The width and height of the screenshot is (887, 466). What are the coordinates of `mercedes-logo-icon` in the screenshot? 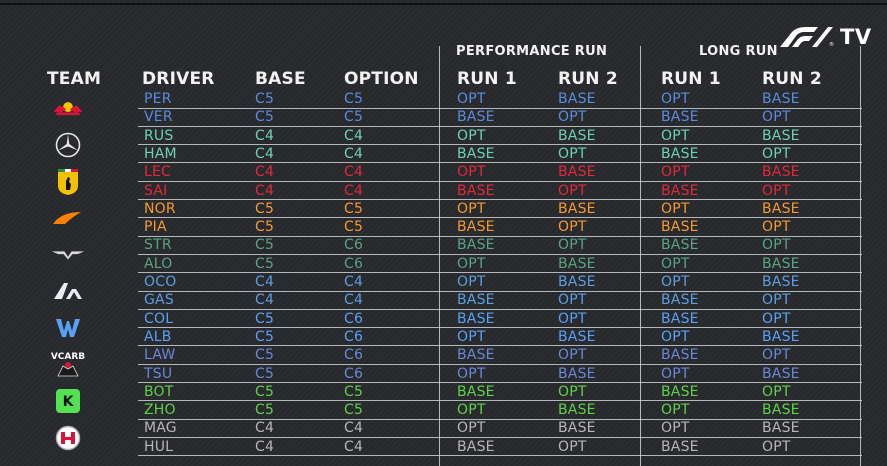 It's located at (68, 145).